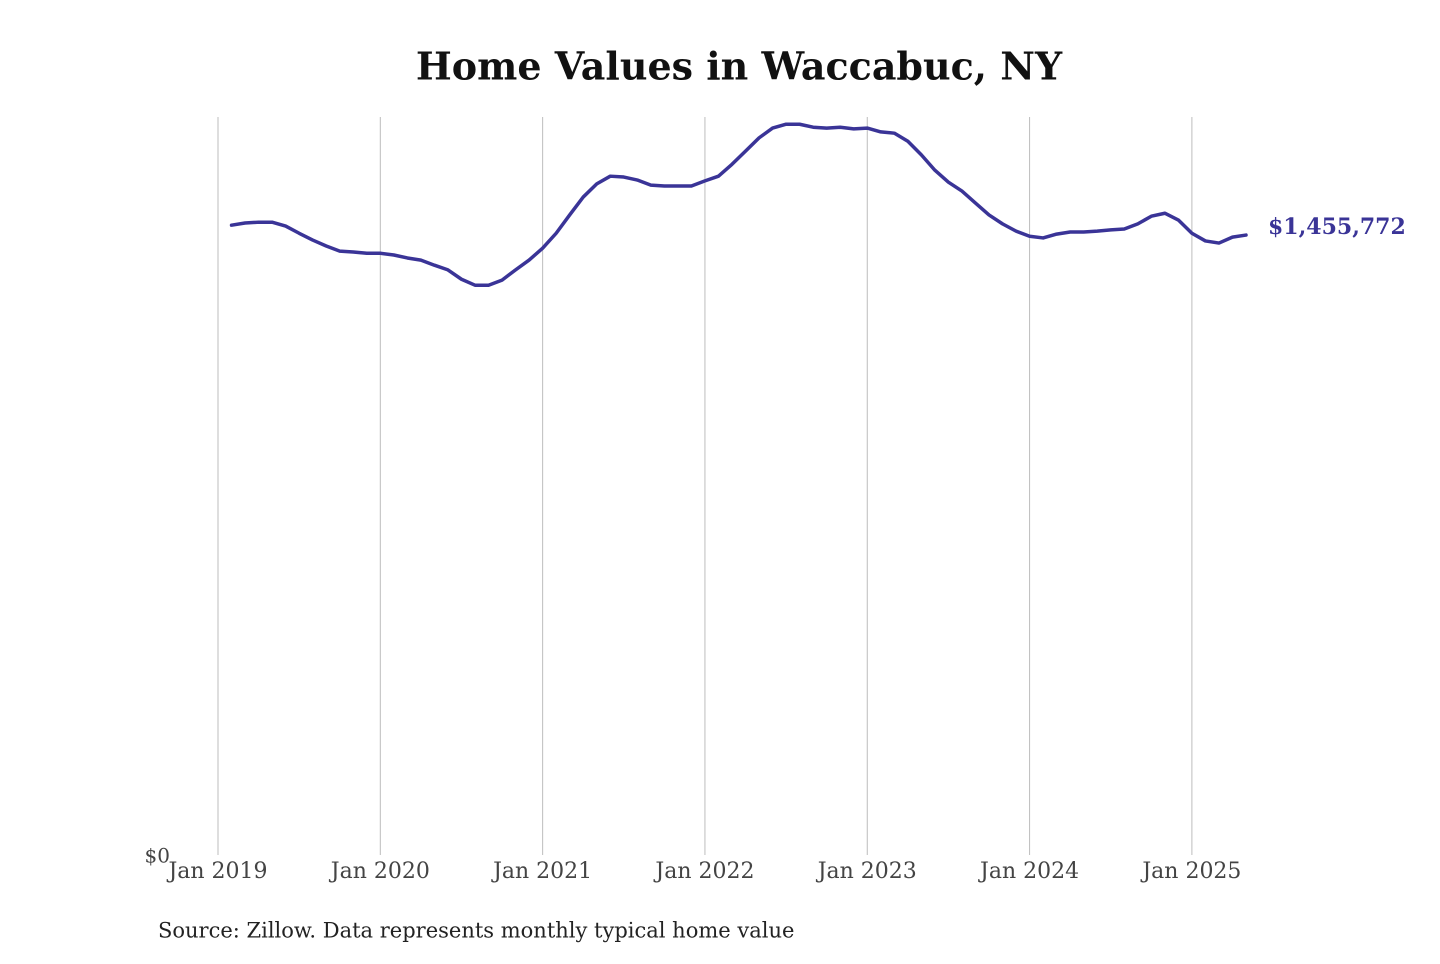 The height and width of the screenshot is (964, 1440). Describe the element at coordinates (157, 856) in the screenshot. I see `y-tick-label: $0` at that location.